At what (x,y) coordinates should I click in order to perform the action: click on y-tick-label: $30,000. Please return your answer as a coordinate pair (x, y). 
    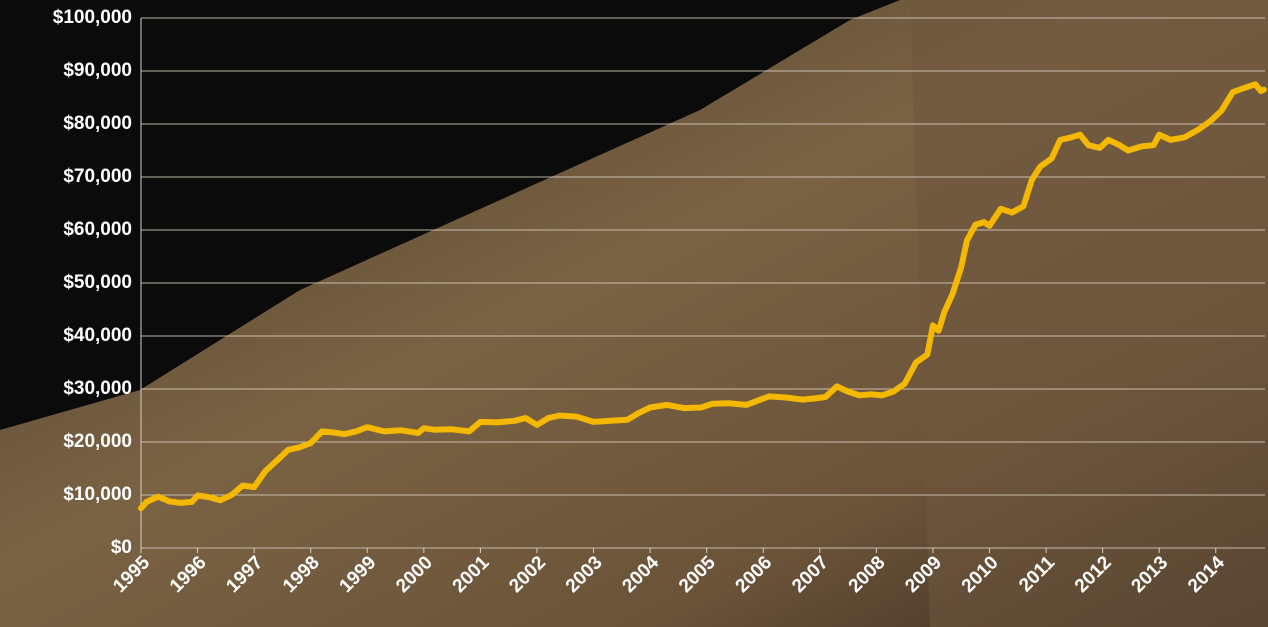
    Looking at the image, I should click on (97, 388).